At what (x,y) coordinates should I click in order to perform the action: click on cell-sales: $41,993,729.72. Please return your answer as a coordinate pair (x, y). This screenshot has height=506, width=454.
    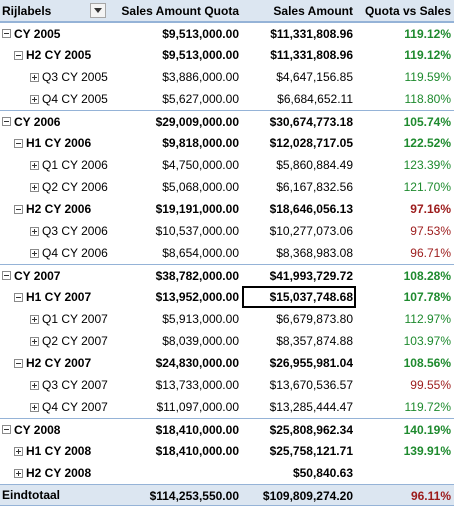
    Looking at the image, I should click on (311, 276).